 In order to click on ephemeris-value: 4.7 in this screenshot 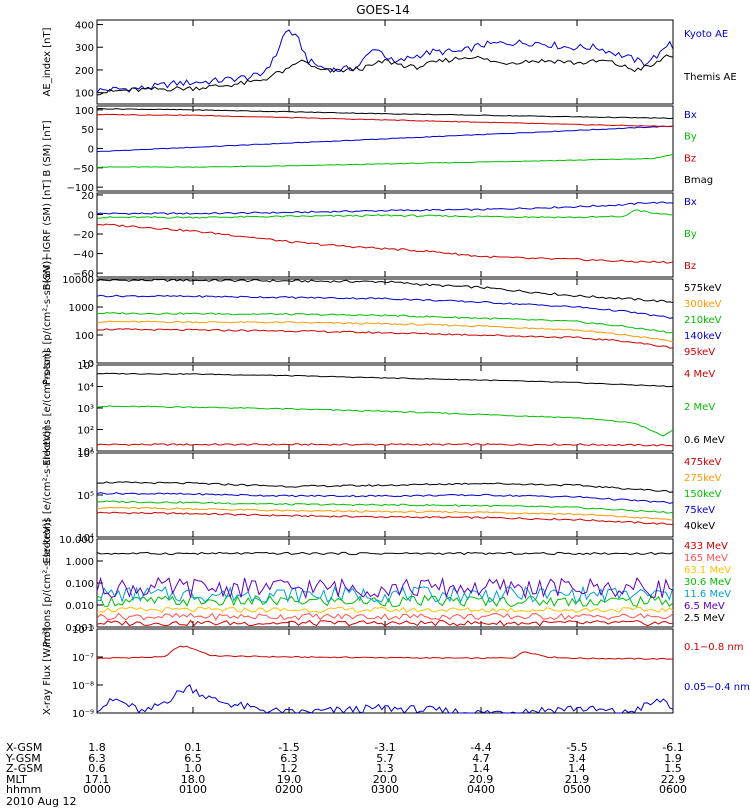, I will do `click(481, 758)`.